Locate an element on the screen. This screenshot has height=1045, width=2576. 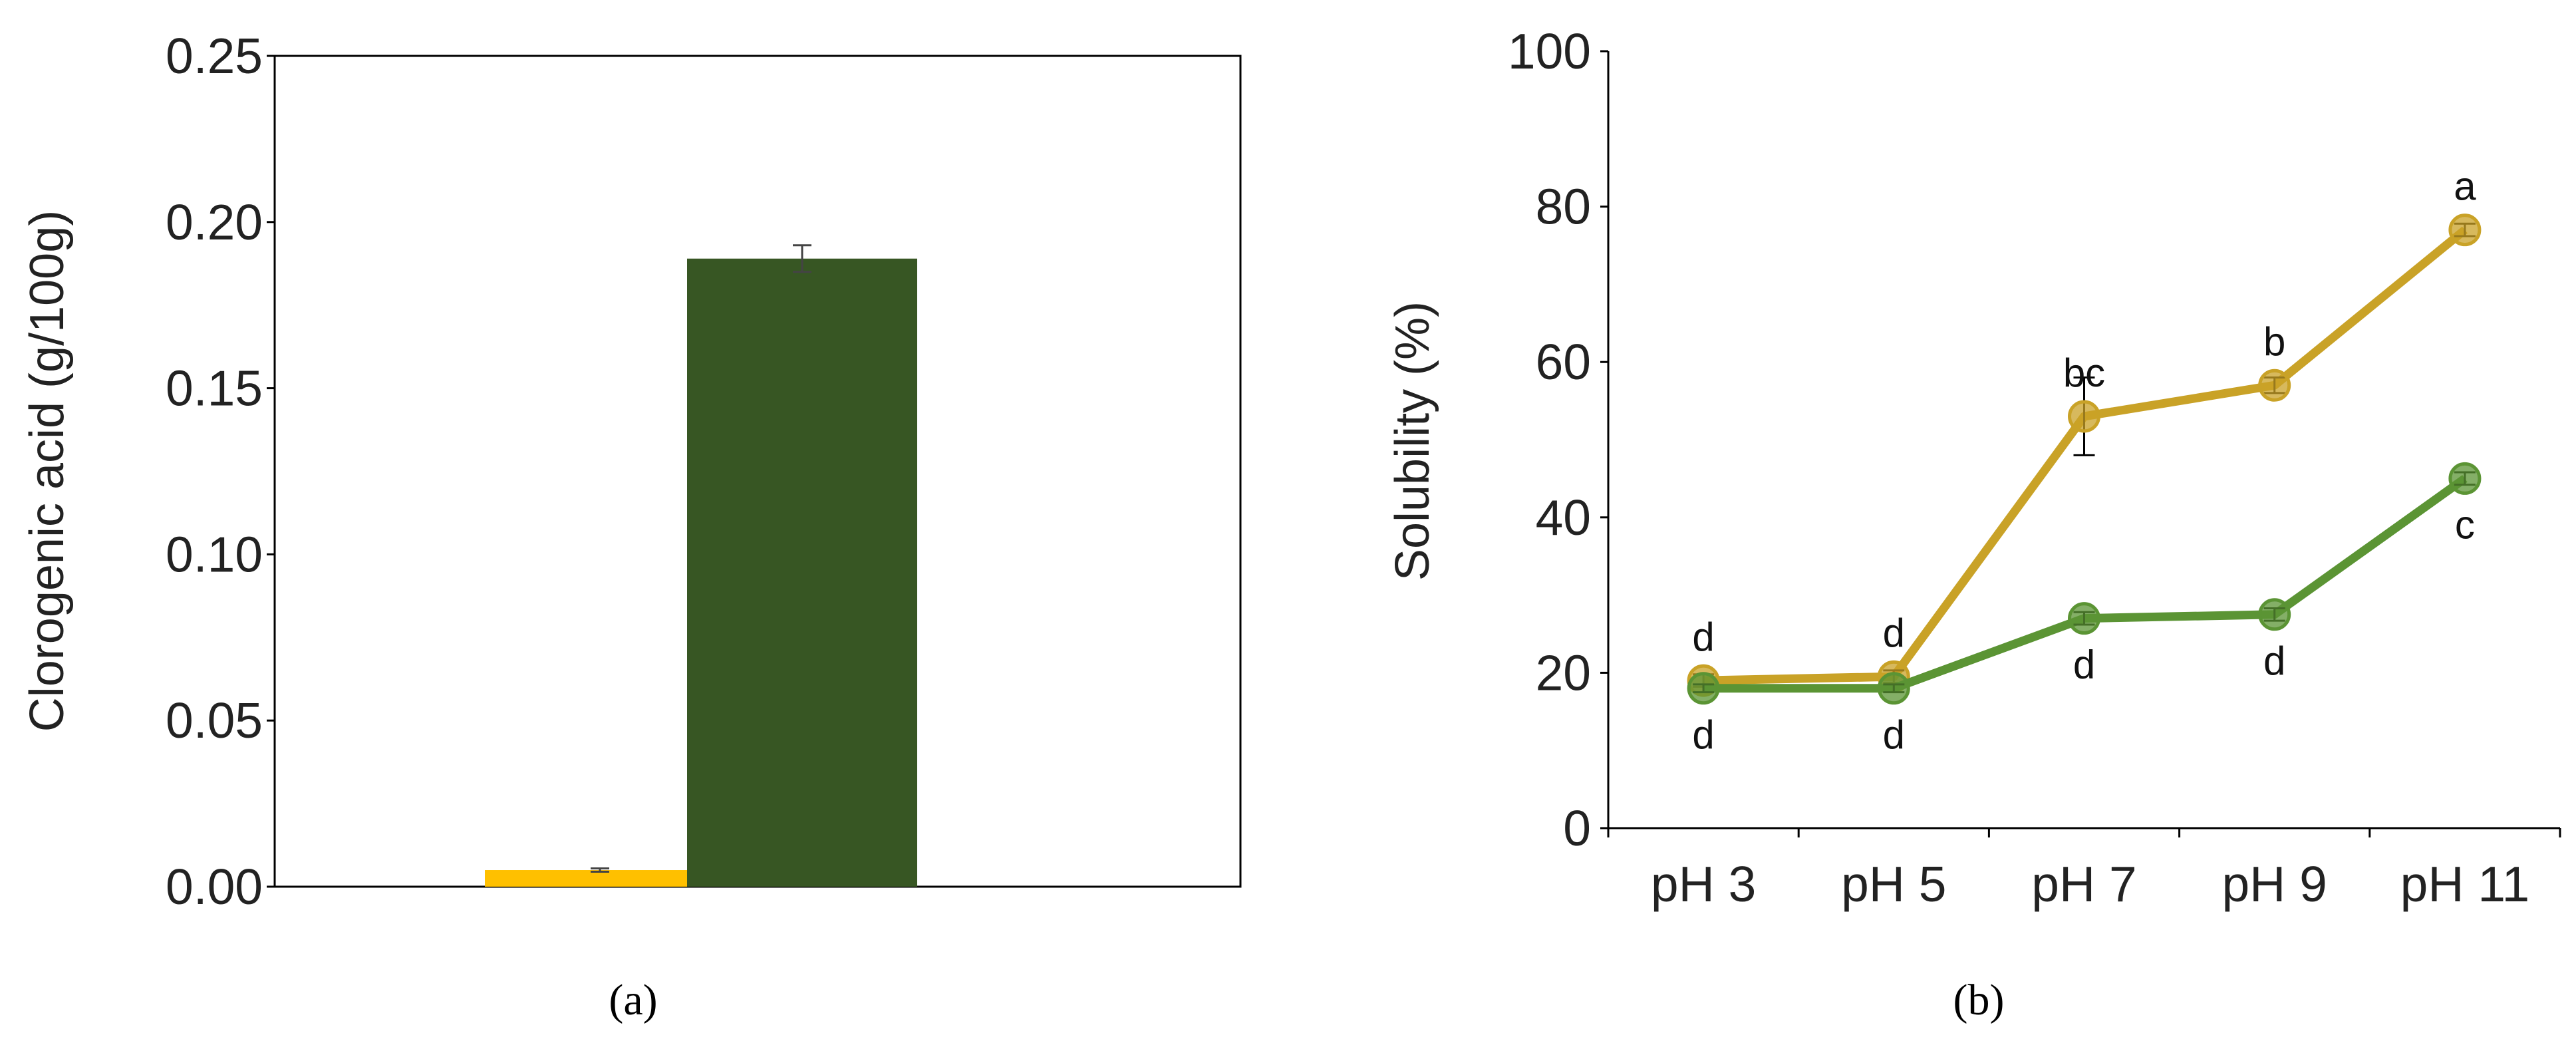
chart-b-y-tick-label: 80 is located at coordinates (1564, 207).